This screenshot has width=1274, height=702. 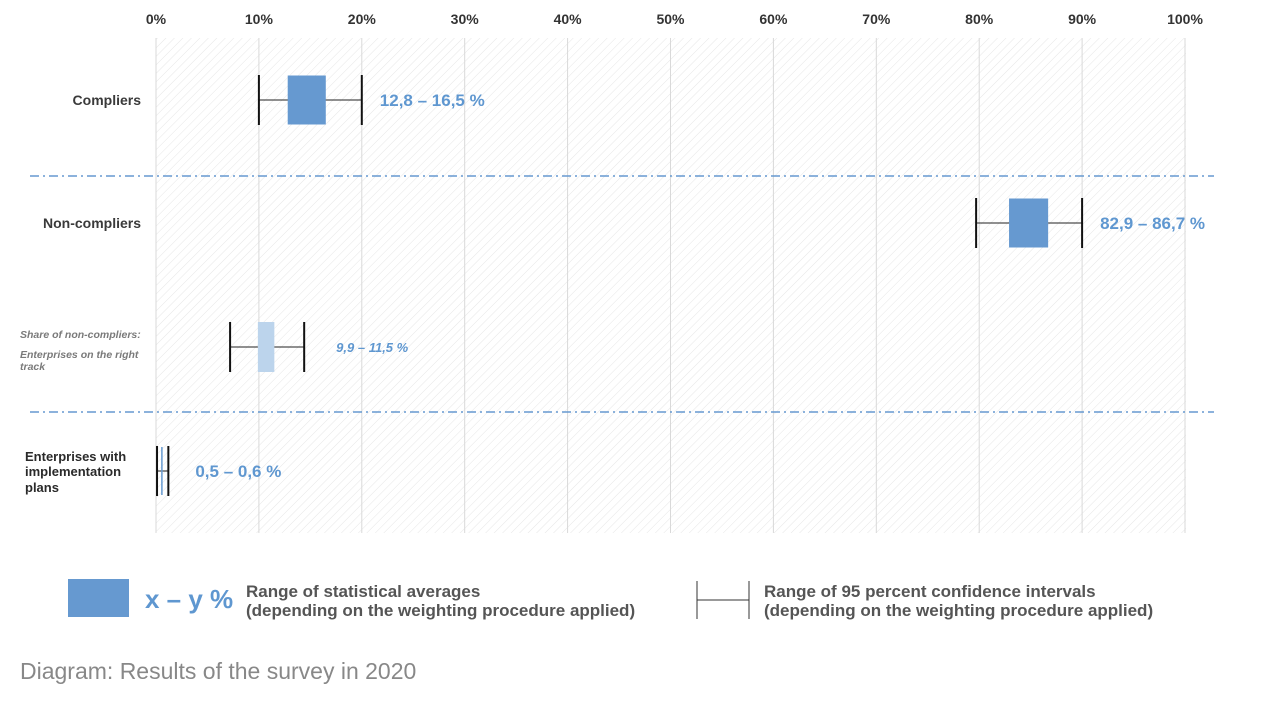 What do you see at coordinates (876, 19) in the screenshot?
I see `x-tick-label: 70%` at bounding box center [876, 19].